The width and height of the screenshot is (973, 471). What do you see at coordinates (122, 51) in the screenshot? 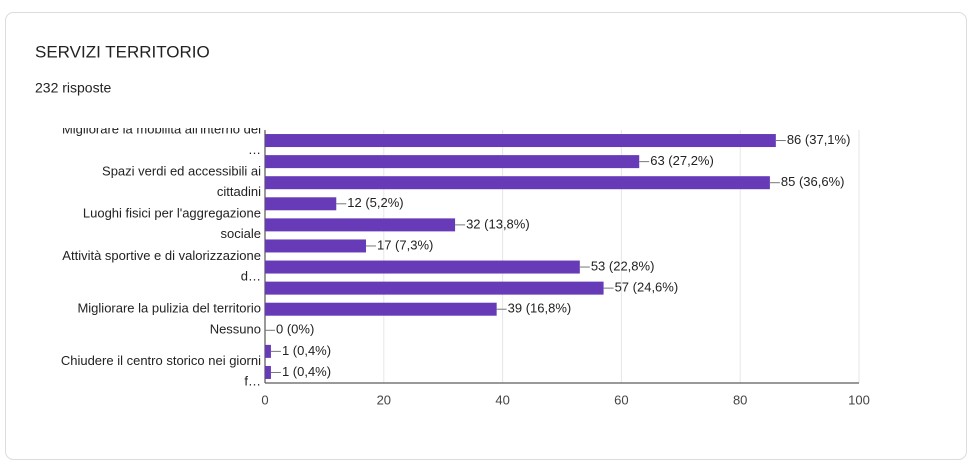
I see `chart-title: SERVIZI TERRITORIO` at bounding box center [122, 51].